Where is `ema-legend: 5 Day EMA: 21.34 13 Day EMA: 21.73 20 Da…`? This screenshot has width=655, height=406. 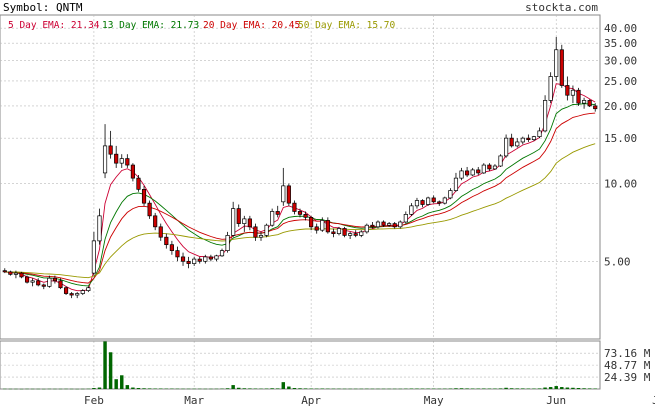 ema-legend: 5 Day EMA: 21.34 13 Day EMA: 21.73 20 Da… is located at coordinates (202, 25).